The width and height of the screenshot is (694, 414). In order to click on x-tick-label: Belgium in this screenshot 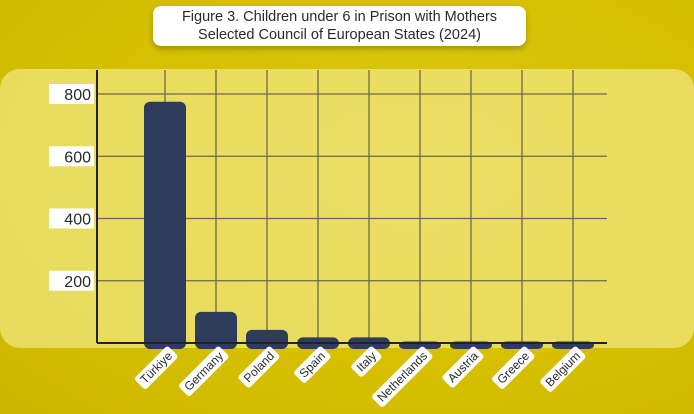, I will do `click(563, 369)`.